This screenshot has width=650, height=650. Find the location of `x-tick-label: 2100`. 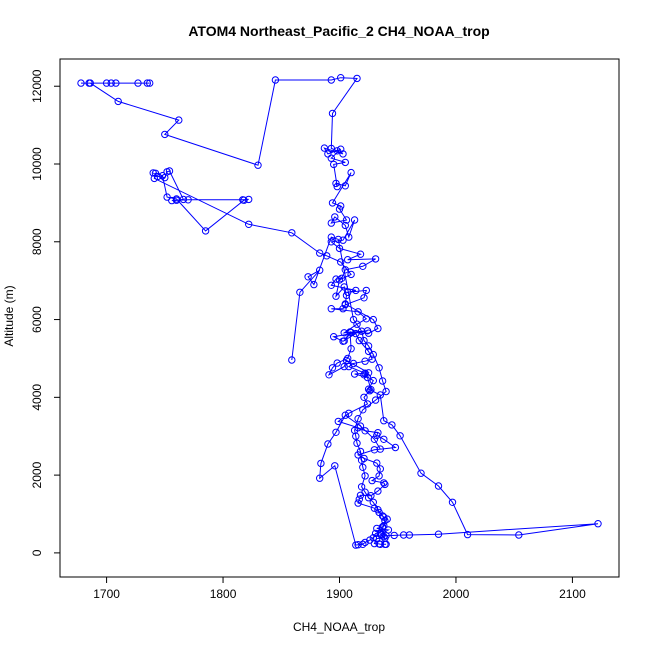

x-tick-label: 2100 is located at coordinates (572, 594).